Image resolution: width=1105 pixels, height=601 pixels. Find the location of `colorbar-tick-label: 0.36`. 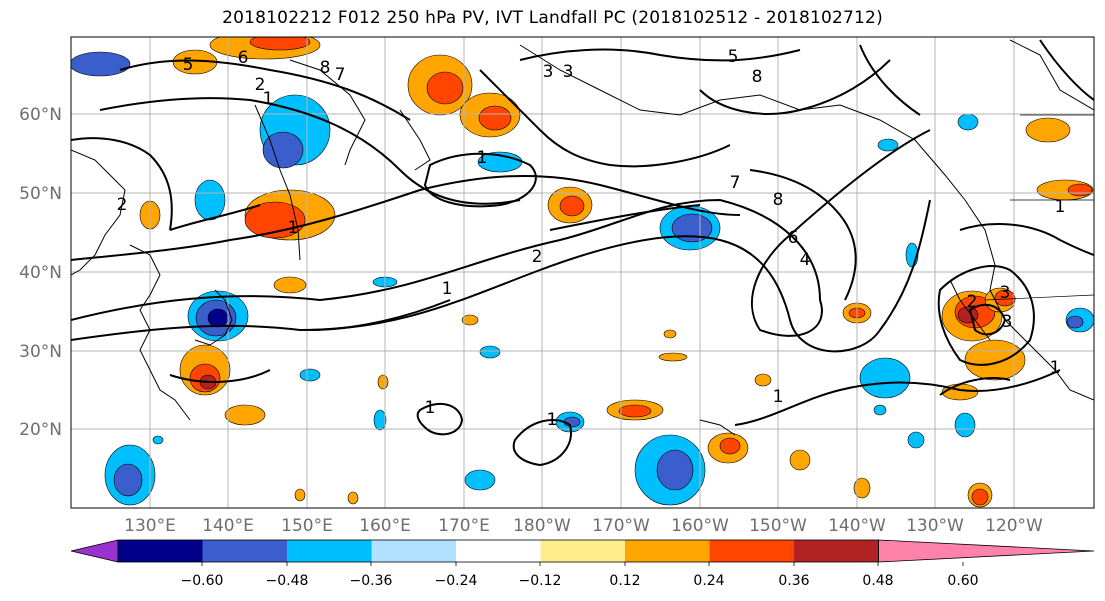

colorbar-tick-label: 0.36 is located at coordinates (793, 581).